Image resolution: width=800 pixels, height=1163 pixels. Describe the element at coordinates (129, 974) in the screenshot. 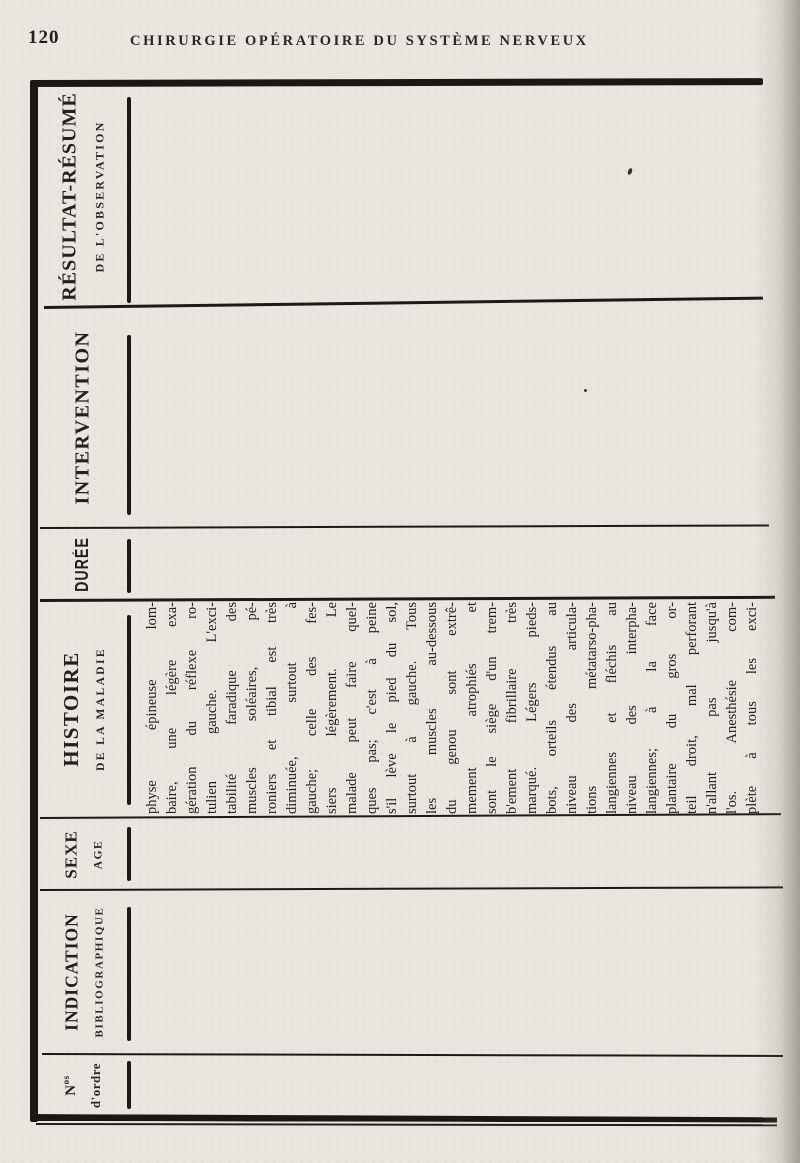

I see `header-rule-indication` at that location.